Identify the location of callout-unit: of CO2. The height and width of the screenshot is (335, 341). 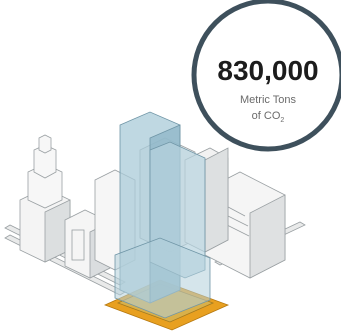
(268, 117).